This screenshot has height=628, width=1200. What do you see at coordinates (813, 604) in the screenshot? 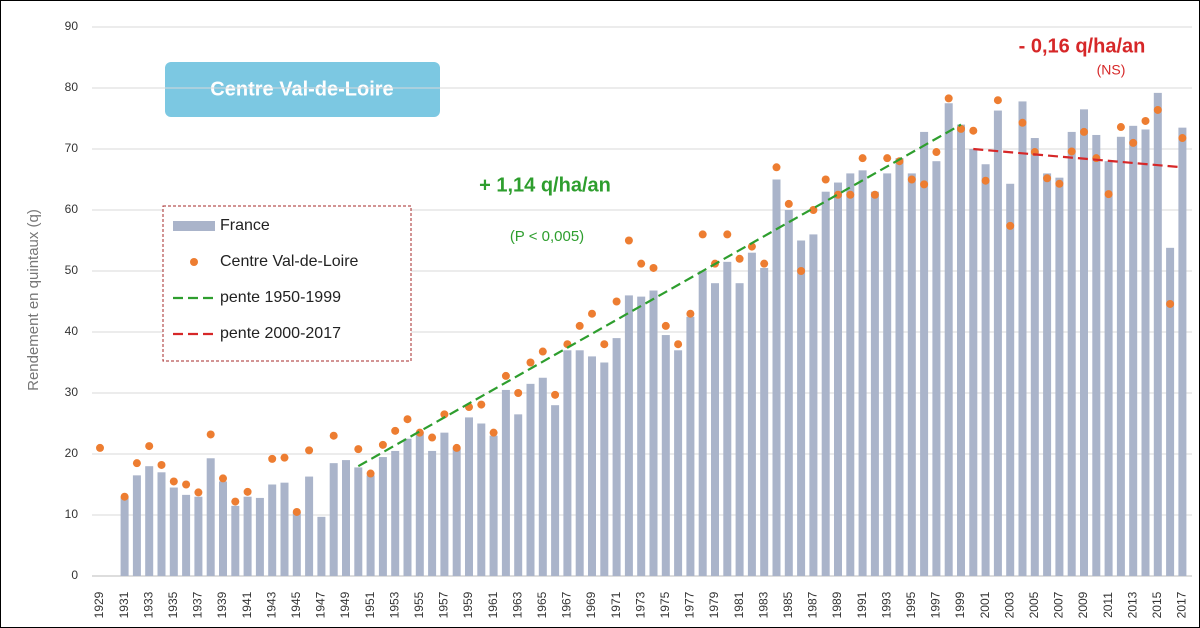
I see `x-tick-label: 1987` at bounding box center [813, 604].